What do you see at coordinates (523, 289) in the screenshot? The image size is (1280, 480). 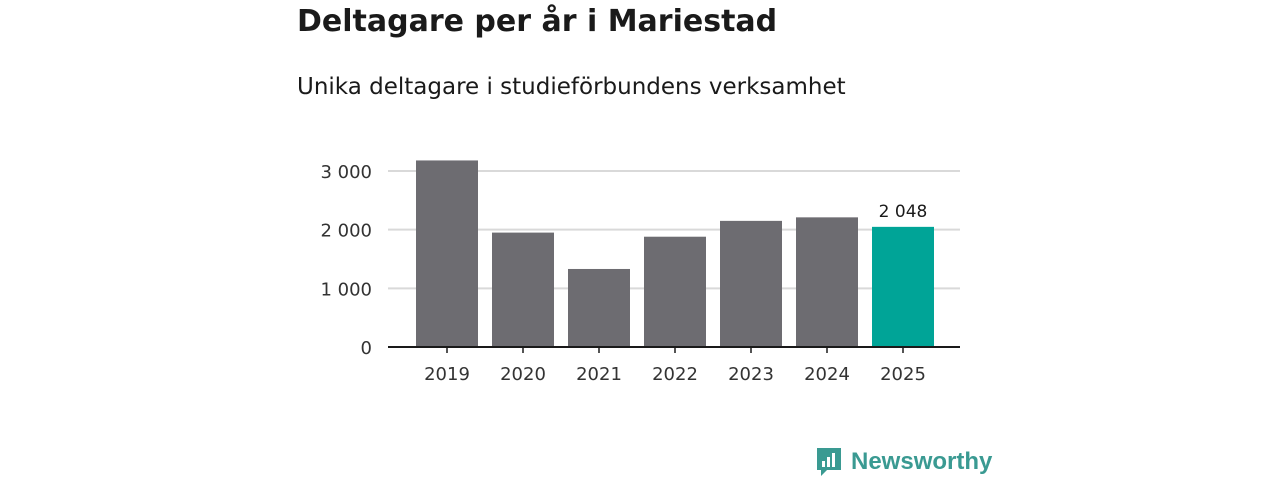 I see `bar-2020` at bounding box center [523, 289].